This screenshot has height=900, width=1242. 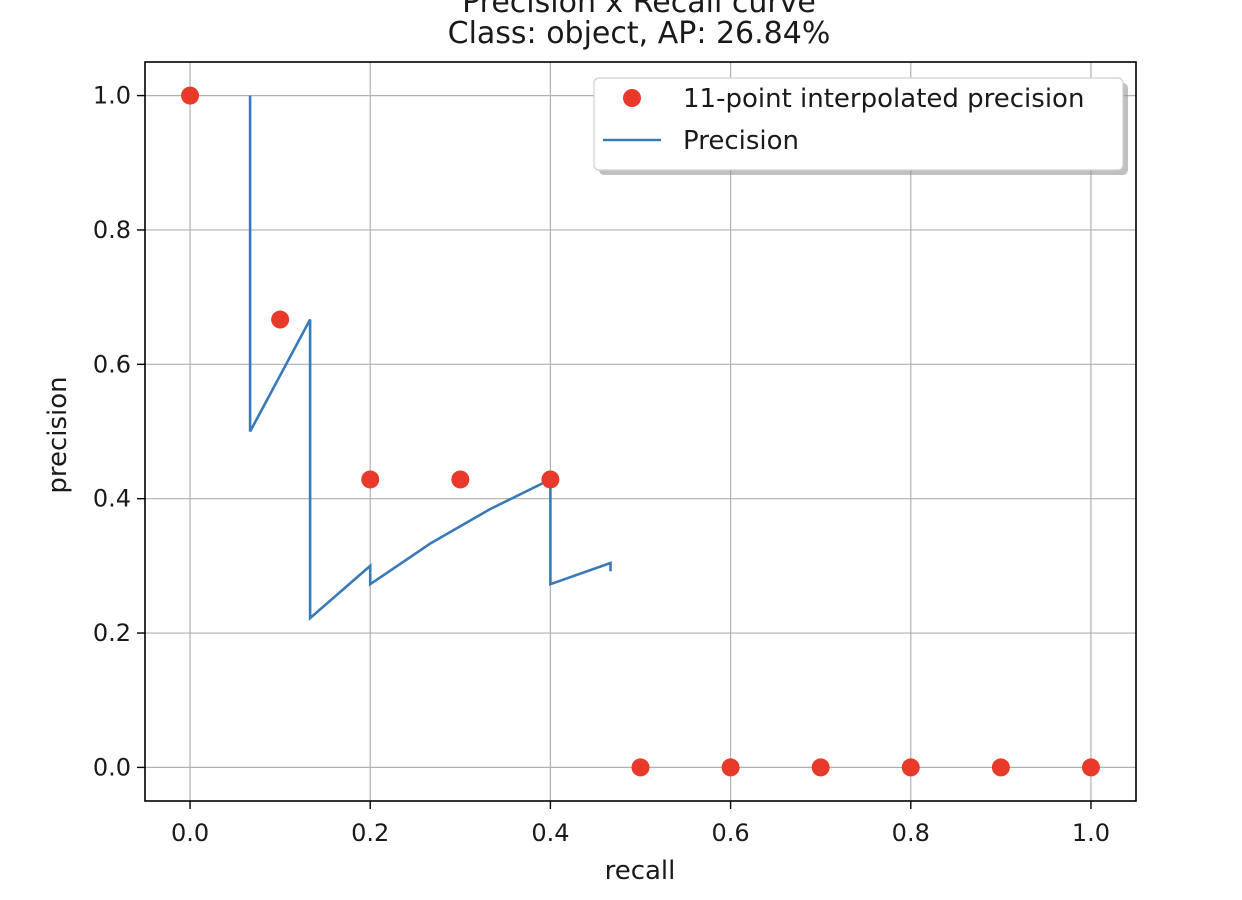 What do you see at coordinates (190, 833) in the screenshot?
I see `x-tick-label: 0.0` at bounding box center [190, 833].